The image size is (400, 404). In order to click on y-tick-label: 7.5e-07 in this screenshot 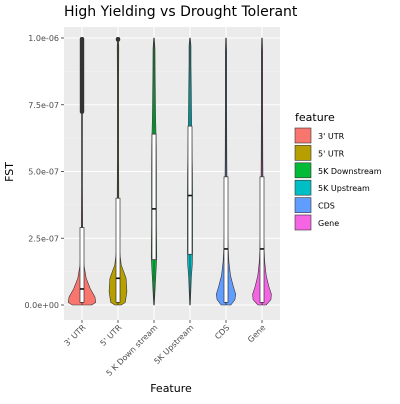, I will do `click(43, 105)`.